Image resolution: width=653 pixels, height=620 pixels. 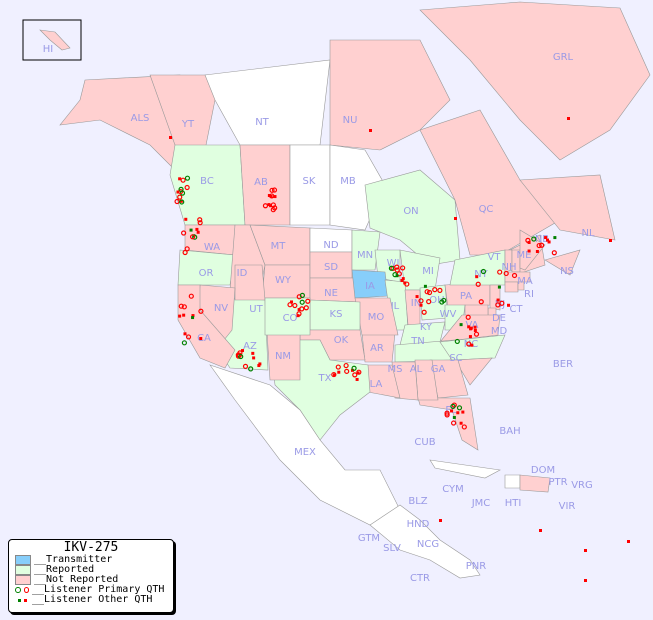 I want to click on label-id: ID, so click(x=242, y=273).